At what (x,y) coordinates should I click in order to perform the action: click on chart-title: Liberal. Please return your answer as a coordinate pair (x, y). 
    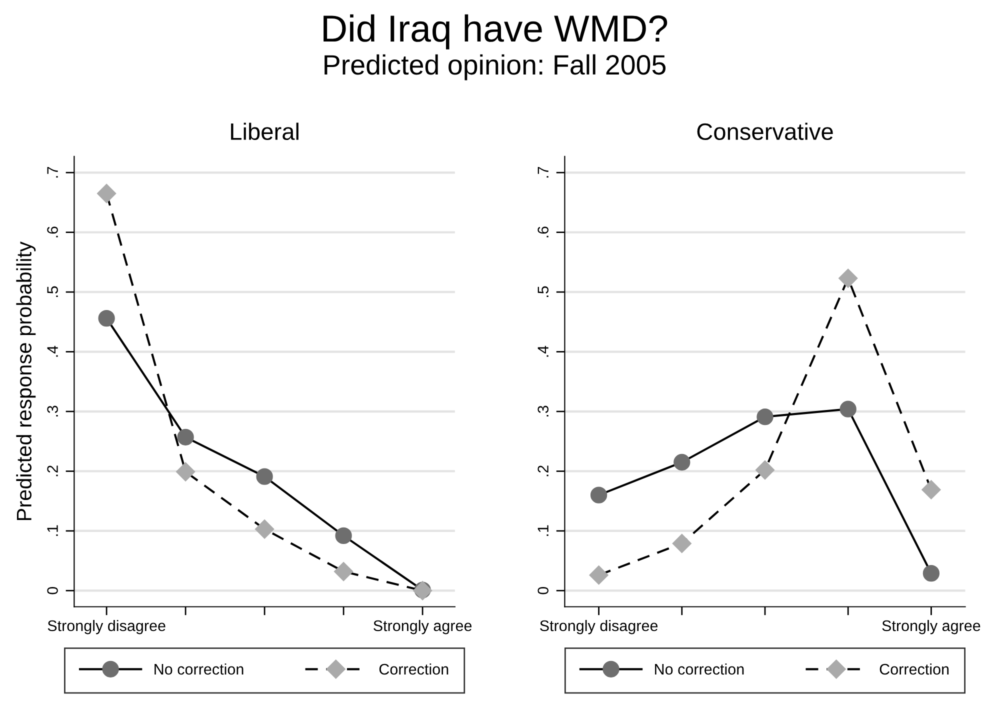
    Looking at the image, I should click on (264, 131).